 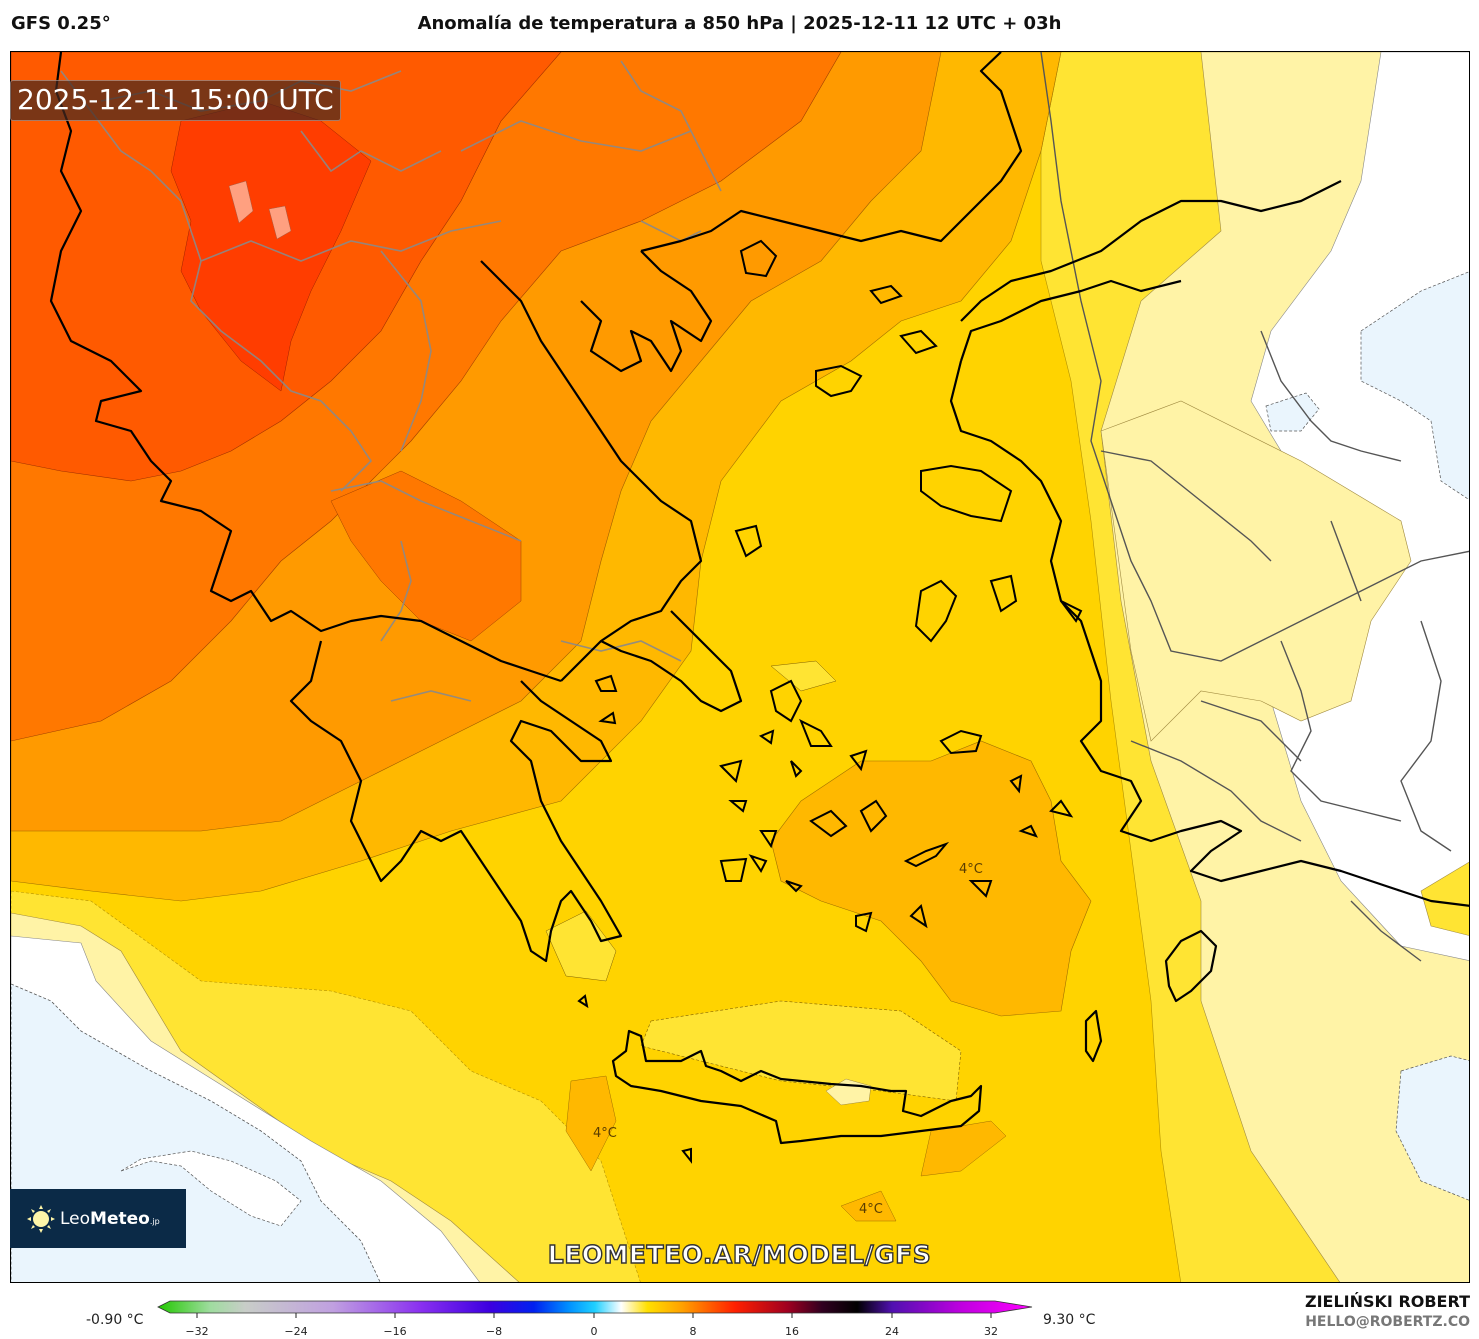 What do you see at coordinates (115, 1320) in the screenshot?
I see `colorbar-min-label: -0.90 °C` at bounding box center [115, 1320].